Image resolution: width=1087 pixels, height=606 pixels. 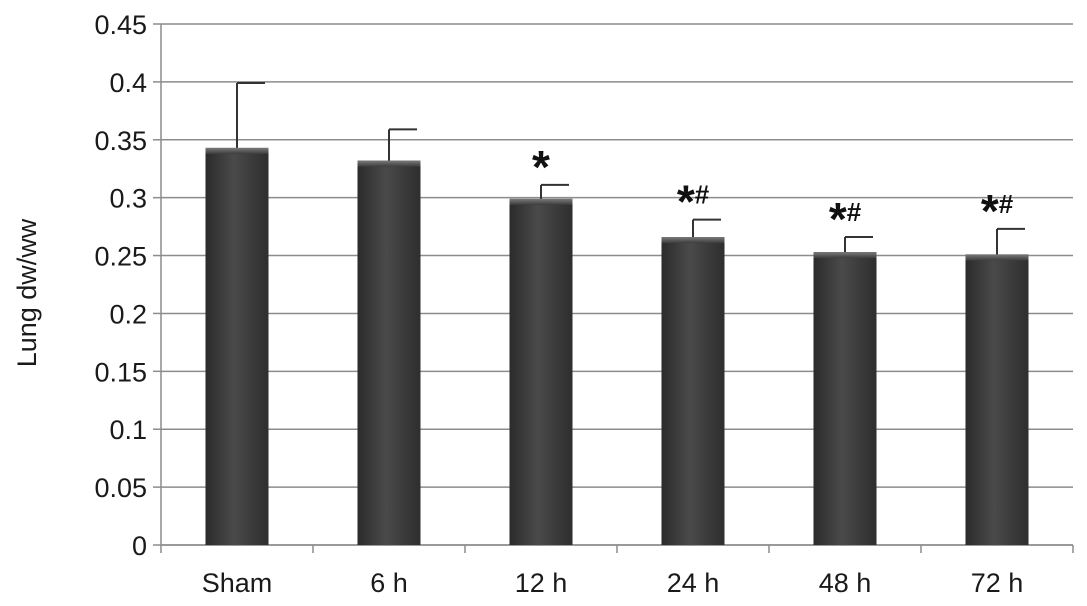 What do you see at coordinates (237, 583) in the screenshot?
I see `x-tick-label: Sham` at bounding box center [237, 583].